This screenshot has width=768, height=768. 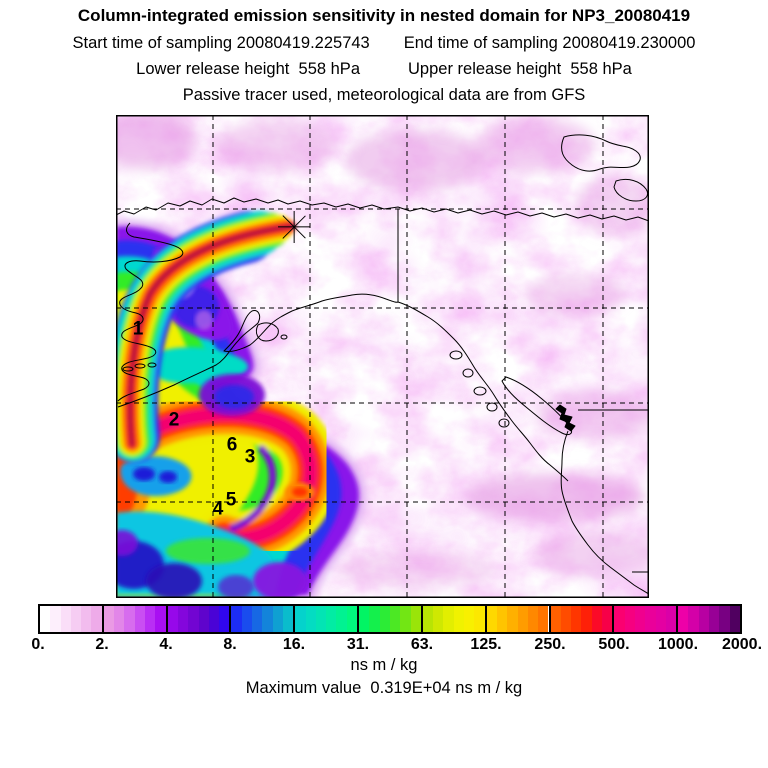 I want to click on colorbar-tick-label: 2000., so click(x=742, y=644).